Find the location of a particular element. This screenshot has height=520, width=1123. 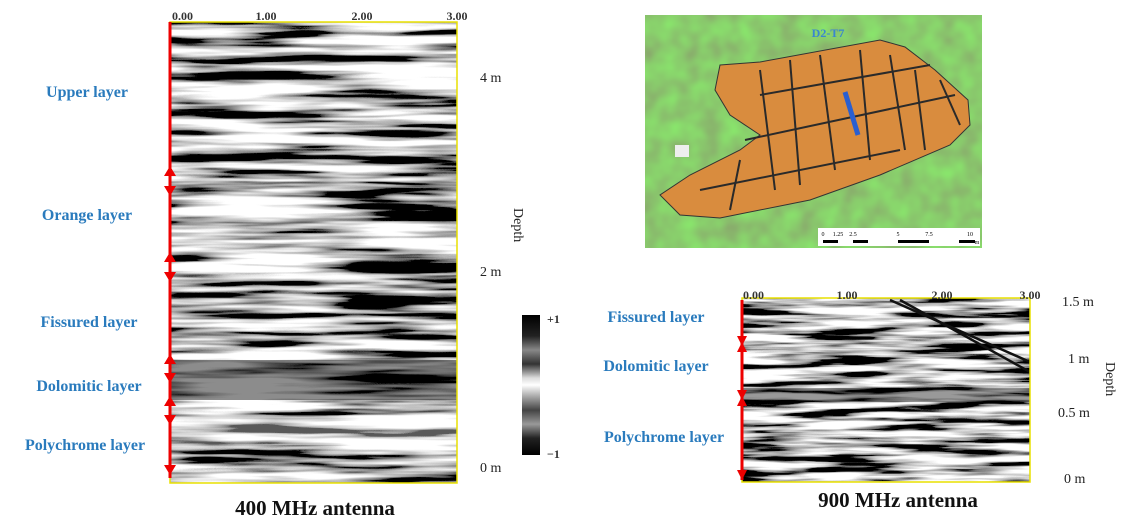

layer-label: Upper layer is located at coordinates (87, 92).